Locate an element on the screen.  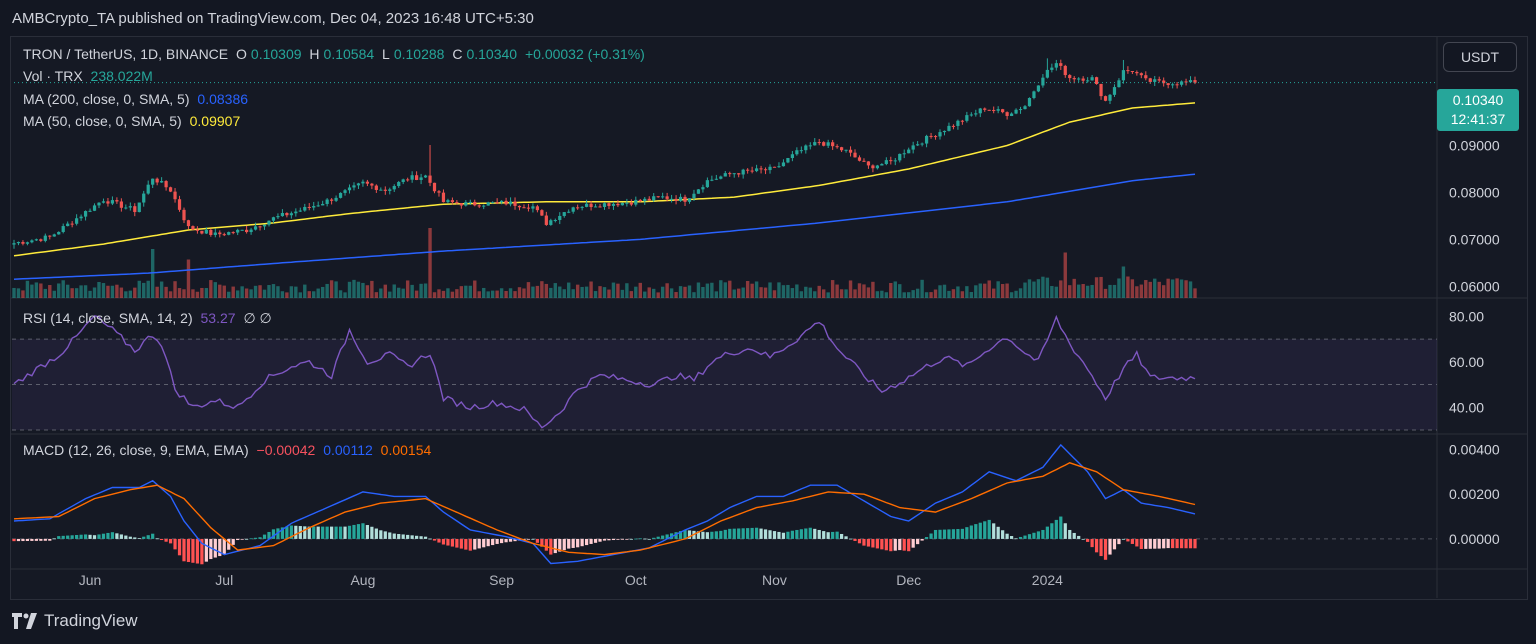
tradingview-brand: TradingView is located at coordinates (75, 621).